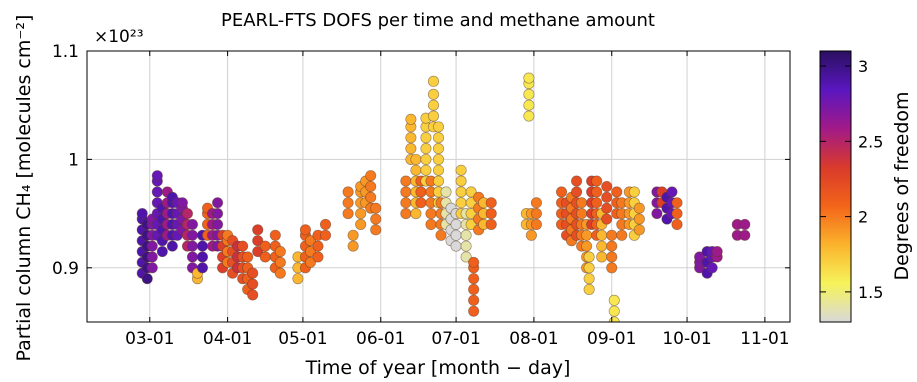 The width and height of the screenshot is (917, 382). Describe the element at coordinates (227, 339) in the screenshot. I see `x-tick-label: 04-01` at that location.